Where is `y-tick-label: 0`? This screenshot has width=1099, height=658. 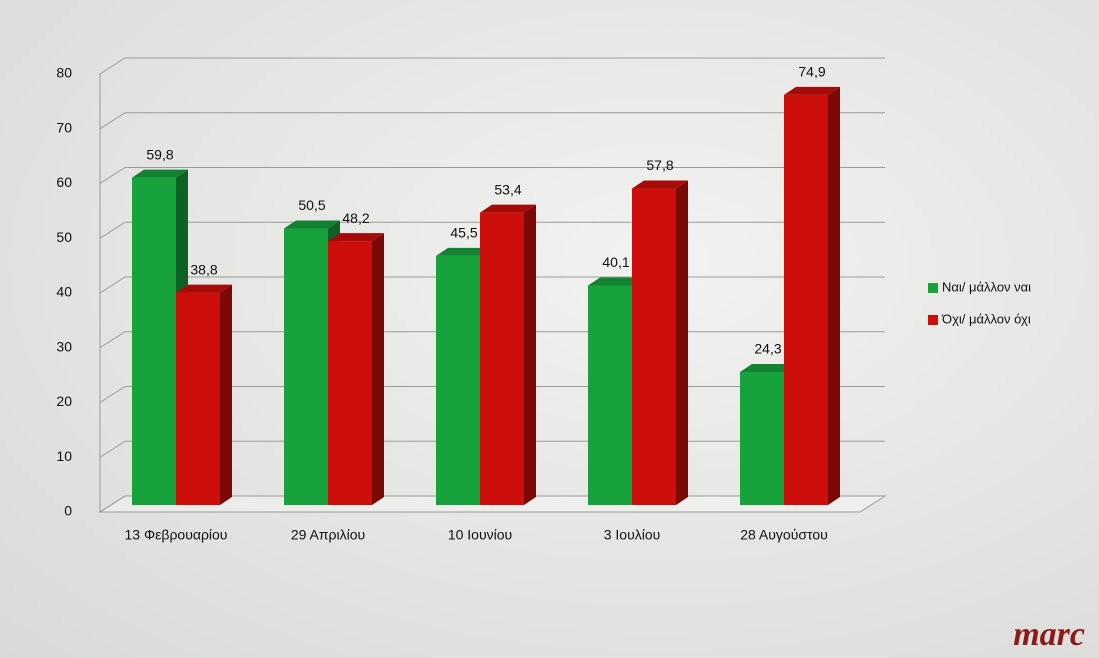
y-tick-label: 0 is located at coordinates (68, 511).